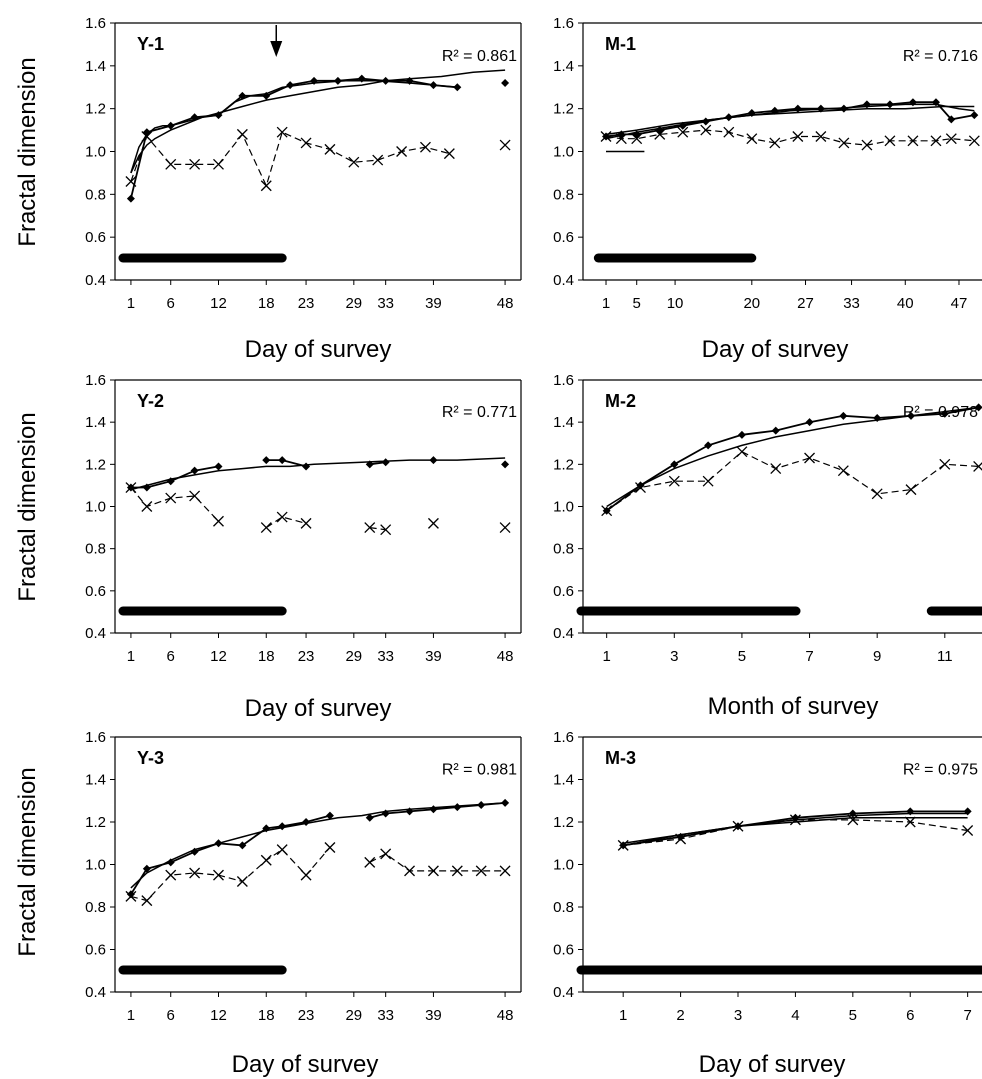 This screenshot has height=1079, width=982. What do you see at coordinates (793, 706) in the screenshot?
I see `x-axis-label: Month of survey` at bounding box center [793, 706].